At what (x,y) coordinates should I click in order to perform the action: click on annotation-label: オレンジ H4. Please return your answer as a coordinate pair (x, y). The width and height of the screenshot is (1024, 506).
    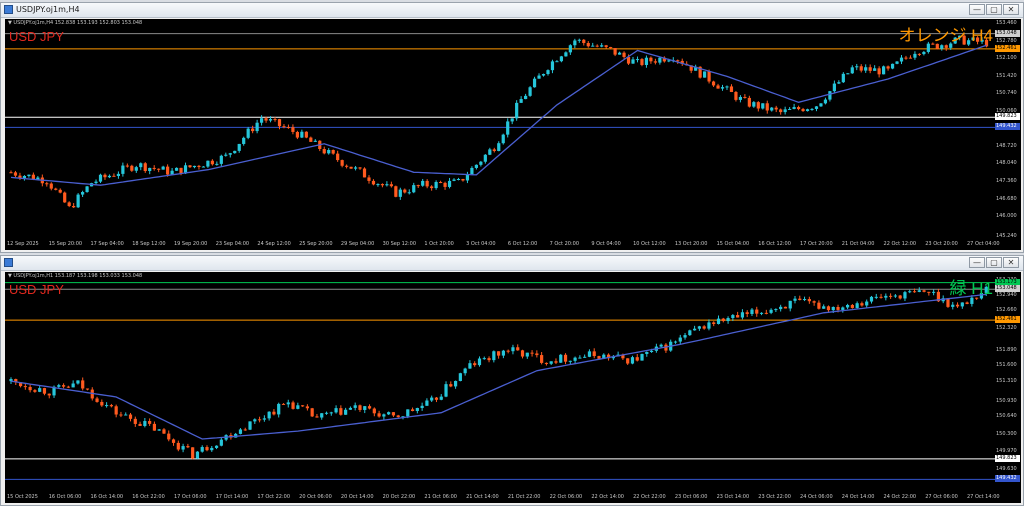
    Looking at the image, I should click on (945, 35).